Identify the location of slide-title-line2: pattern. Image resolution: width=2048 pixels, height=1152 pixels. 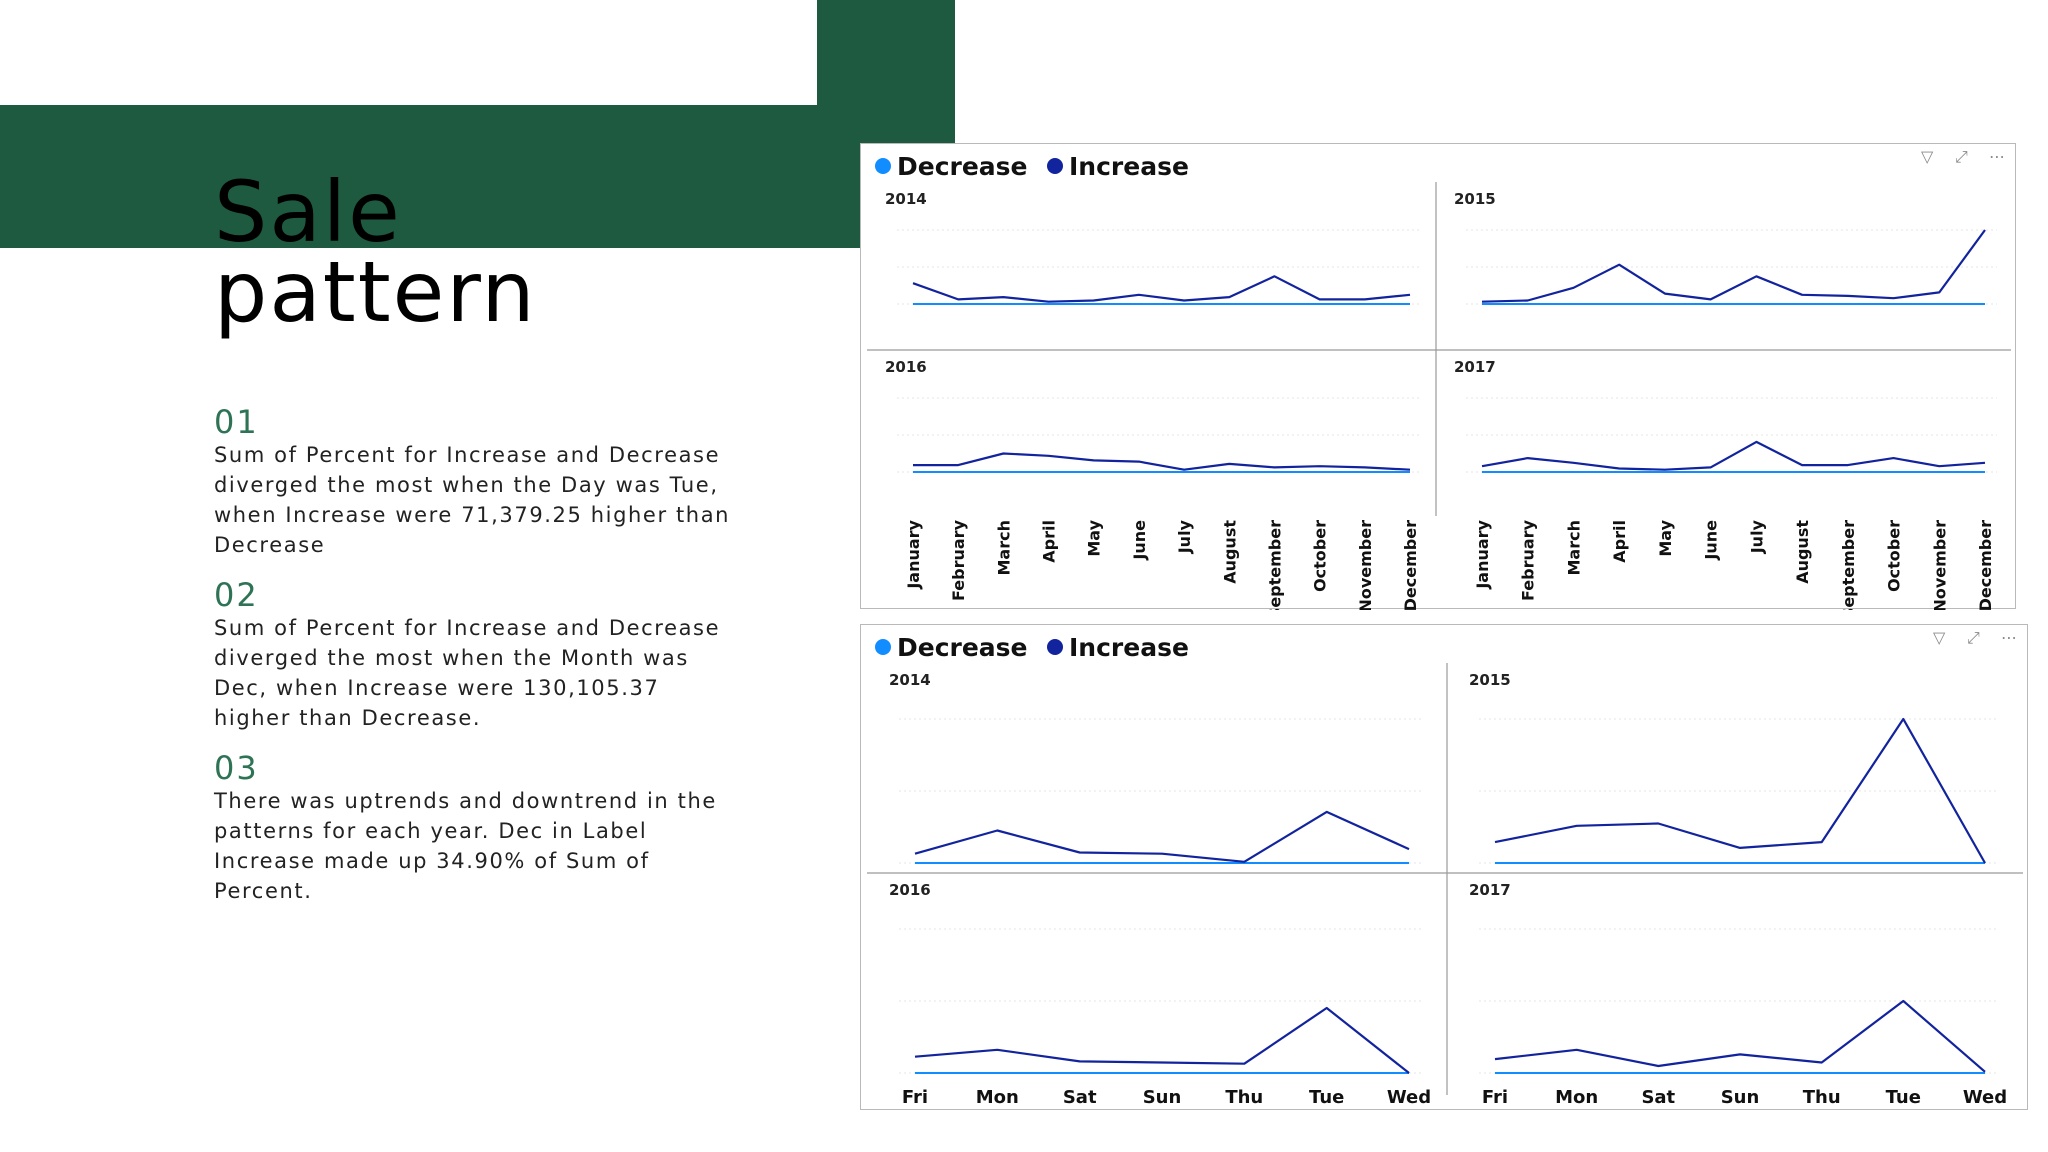
(375, 292).